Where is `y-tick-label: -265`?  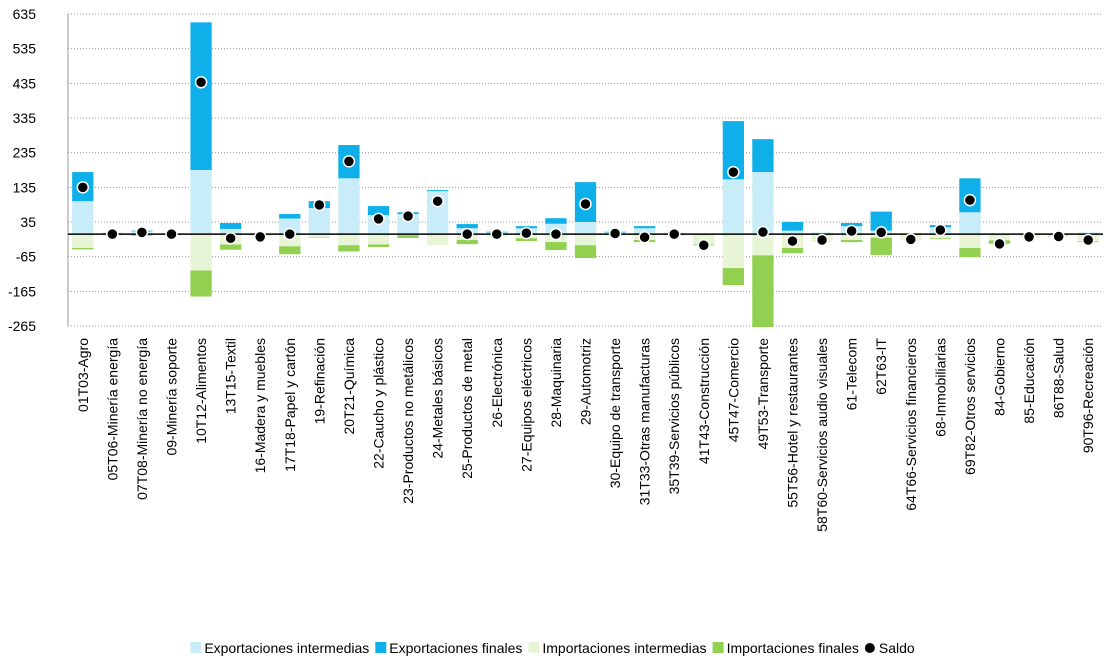 y-tick-label: -265 is located at coordinates (22, 326).